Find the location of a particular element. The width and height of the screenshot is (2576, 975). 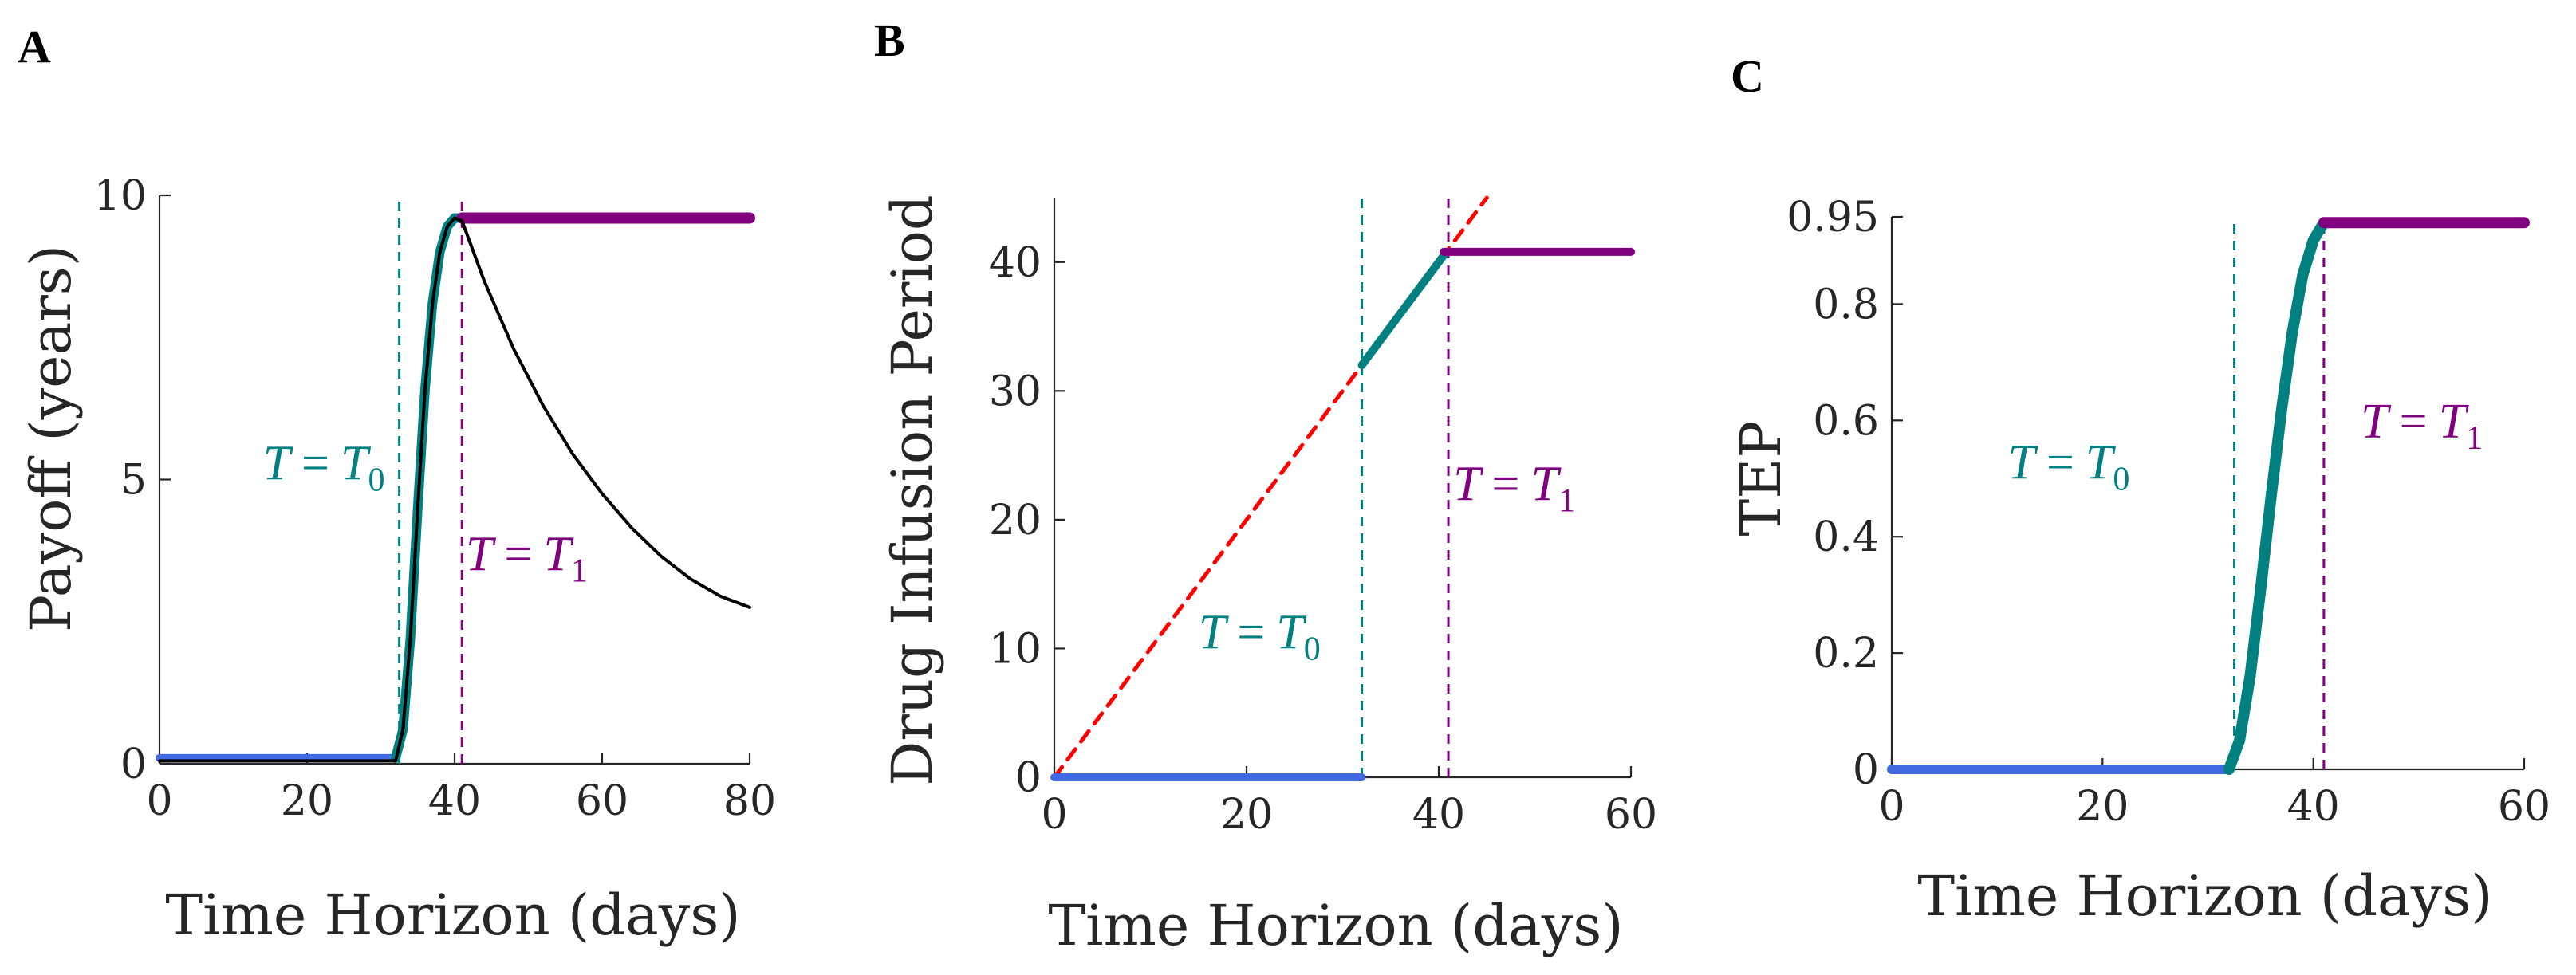

panel-c-ytick-label: 0.4 is located at coordinates (1846, 537).